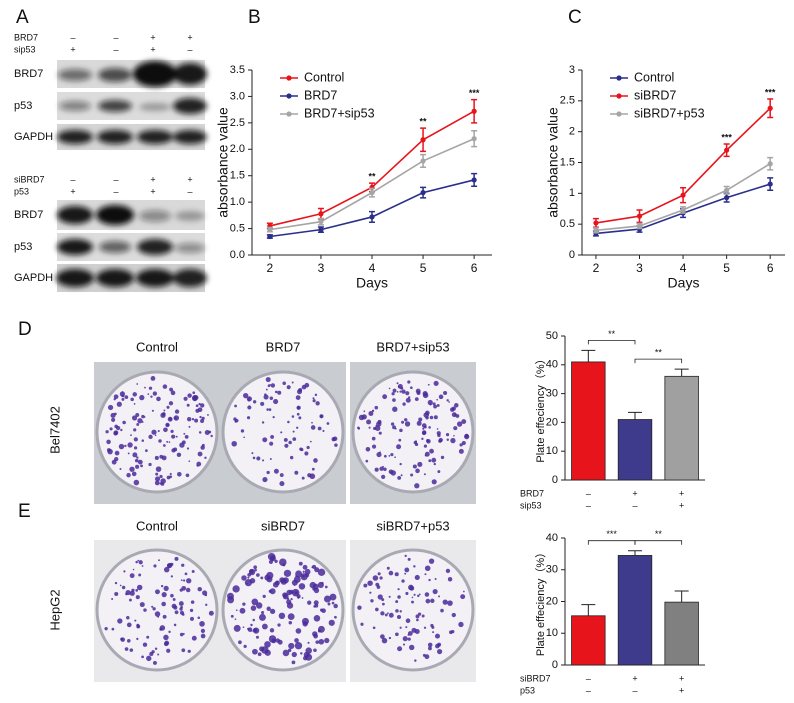 The width and height of the screenshot is (794, 703). I want to click on y-tick-label: 1, so click(572, 193).